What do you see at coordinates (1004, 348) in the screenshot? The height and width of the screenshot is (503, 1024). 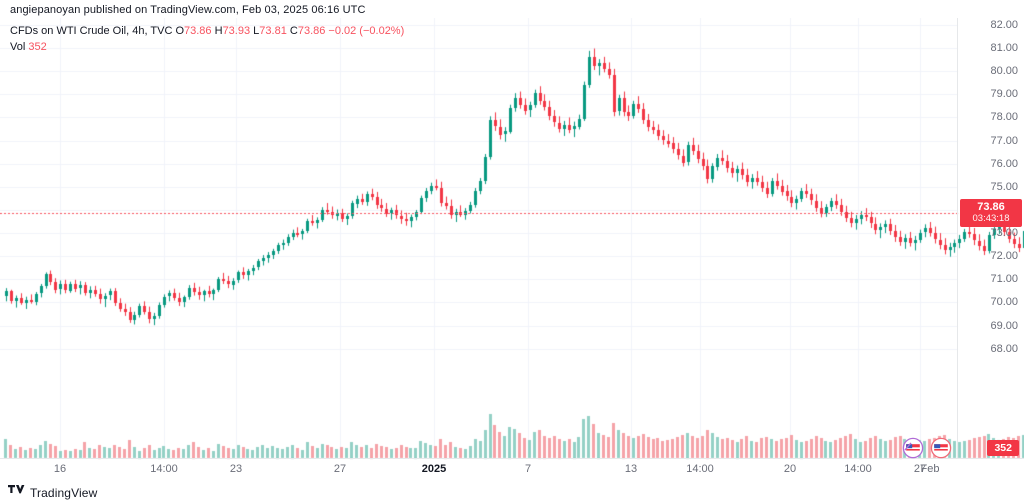 I see `price-tick: 68.00` at bounding box center [1004, 348].